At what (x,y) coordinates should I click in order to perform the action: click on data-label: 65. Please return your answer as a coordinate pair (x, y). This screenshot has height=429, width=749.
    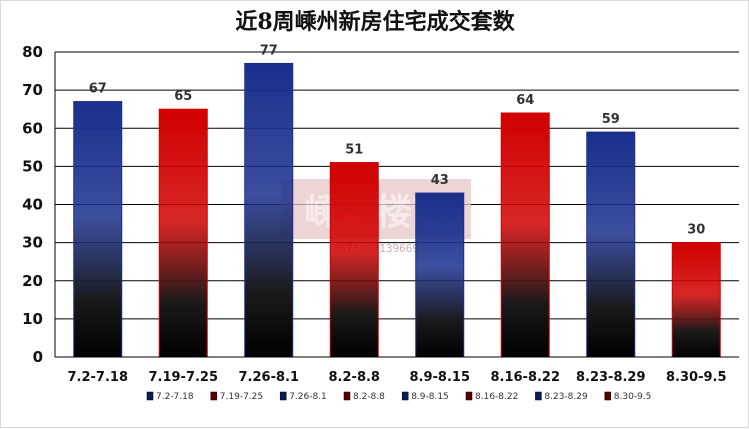
    Looking at the image, I should click on (183, 96).